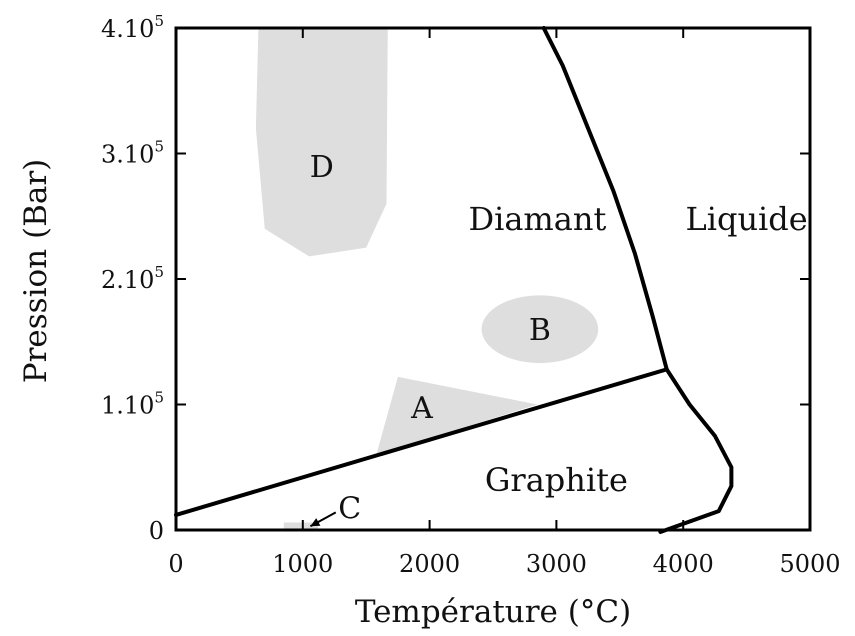 Image resolution: width=855 pixels, height=636 pixels. I want to click on zone-c, so click(301, 526).